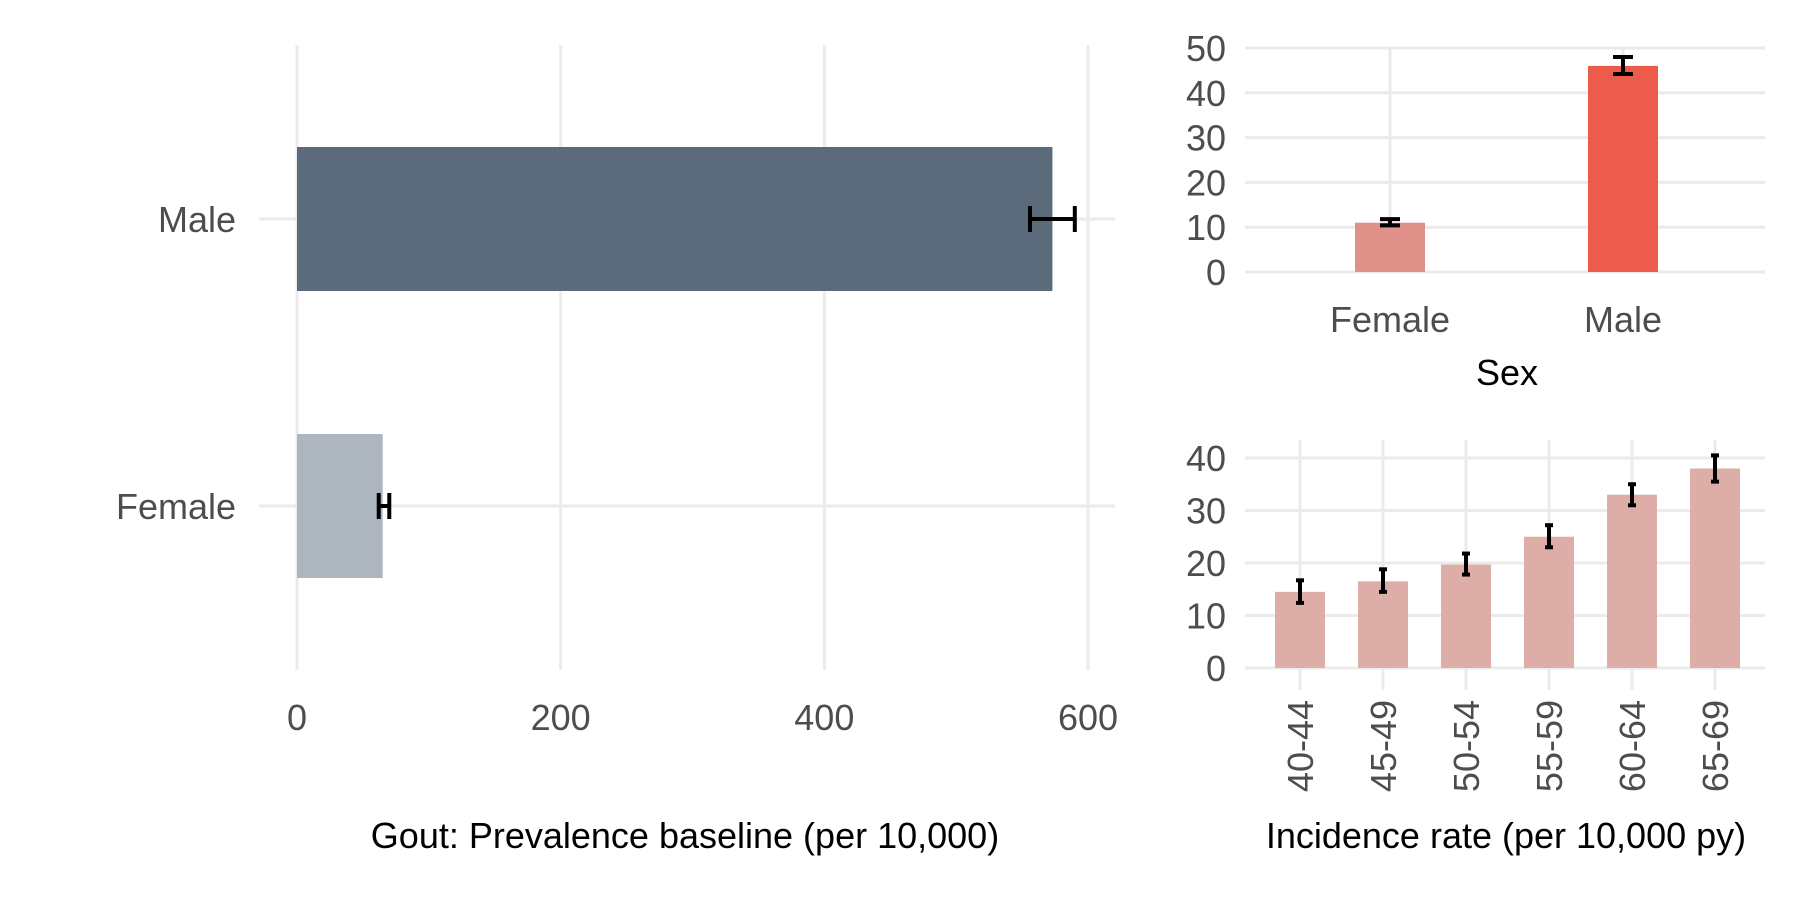  Describe the element at coordinates (1383, 746) in the screenshot. I see `x-tick-label: 45-49` at that location.